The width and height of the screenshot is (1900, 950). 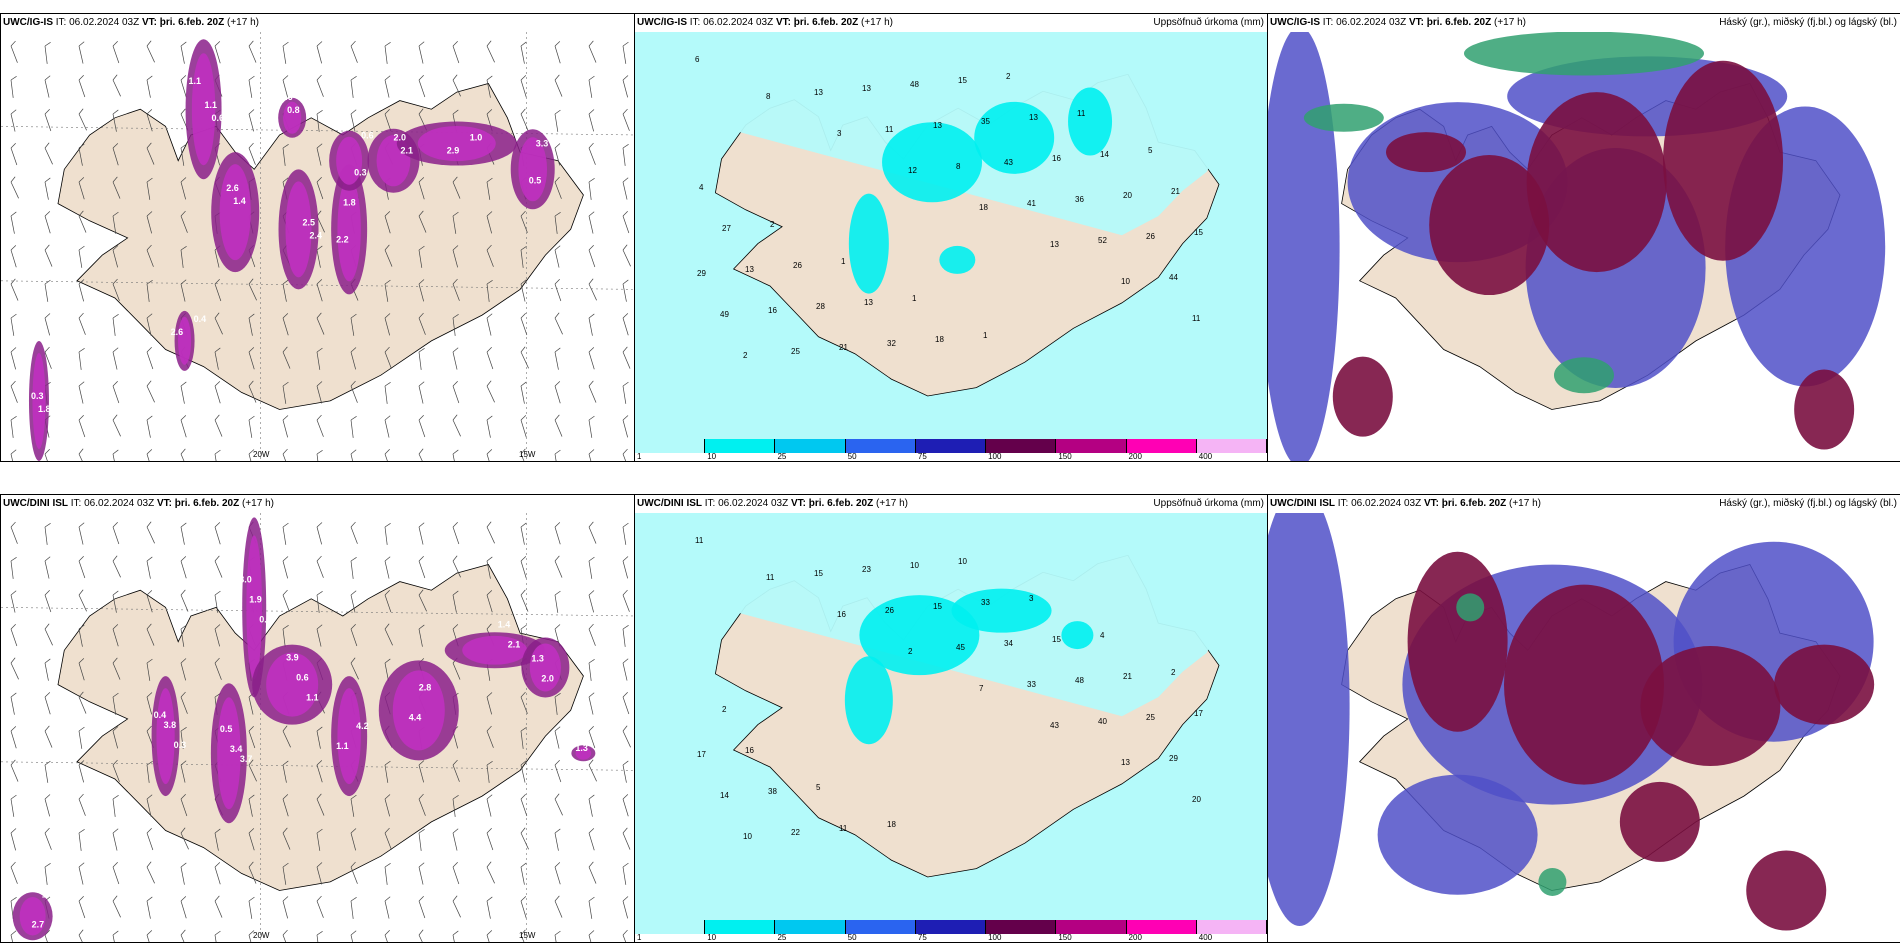 What do you see at coordinates (797, 265) in the screenshot?
I see `precip-value-label: 26` at bounding box center [797, 265].